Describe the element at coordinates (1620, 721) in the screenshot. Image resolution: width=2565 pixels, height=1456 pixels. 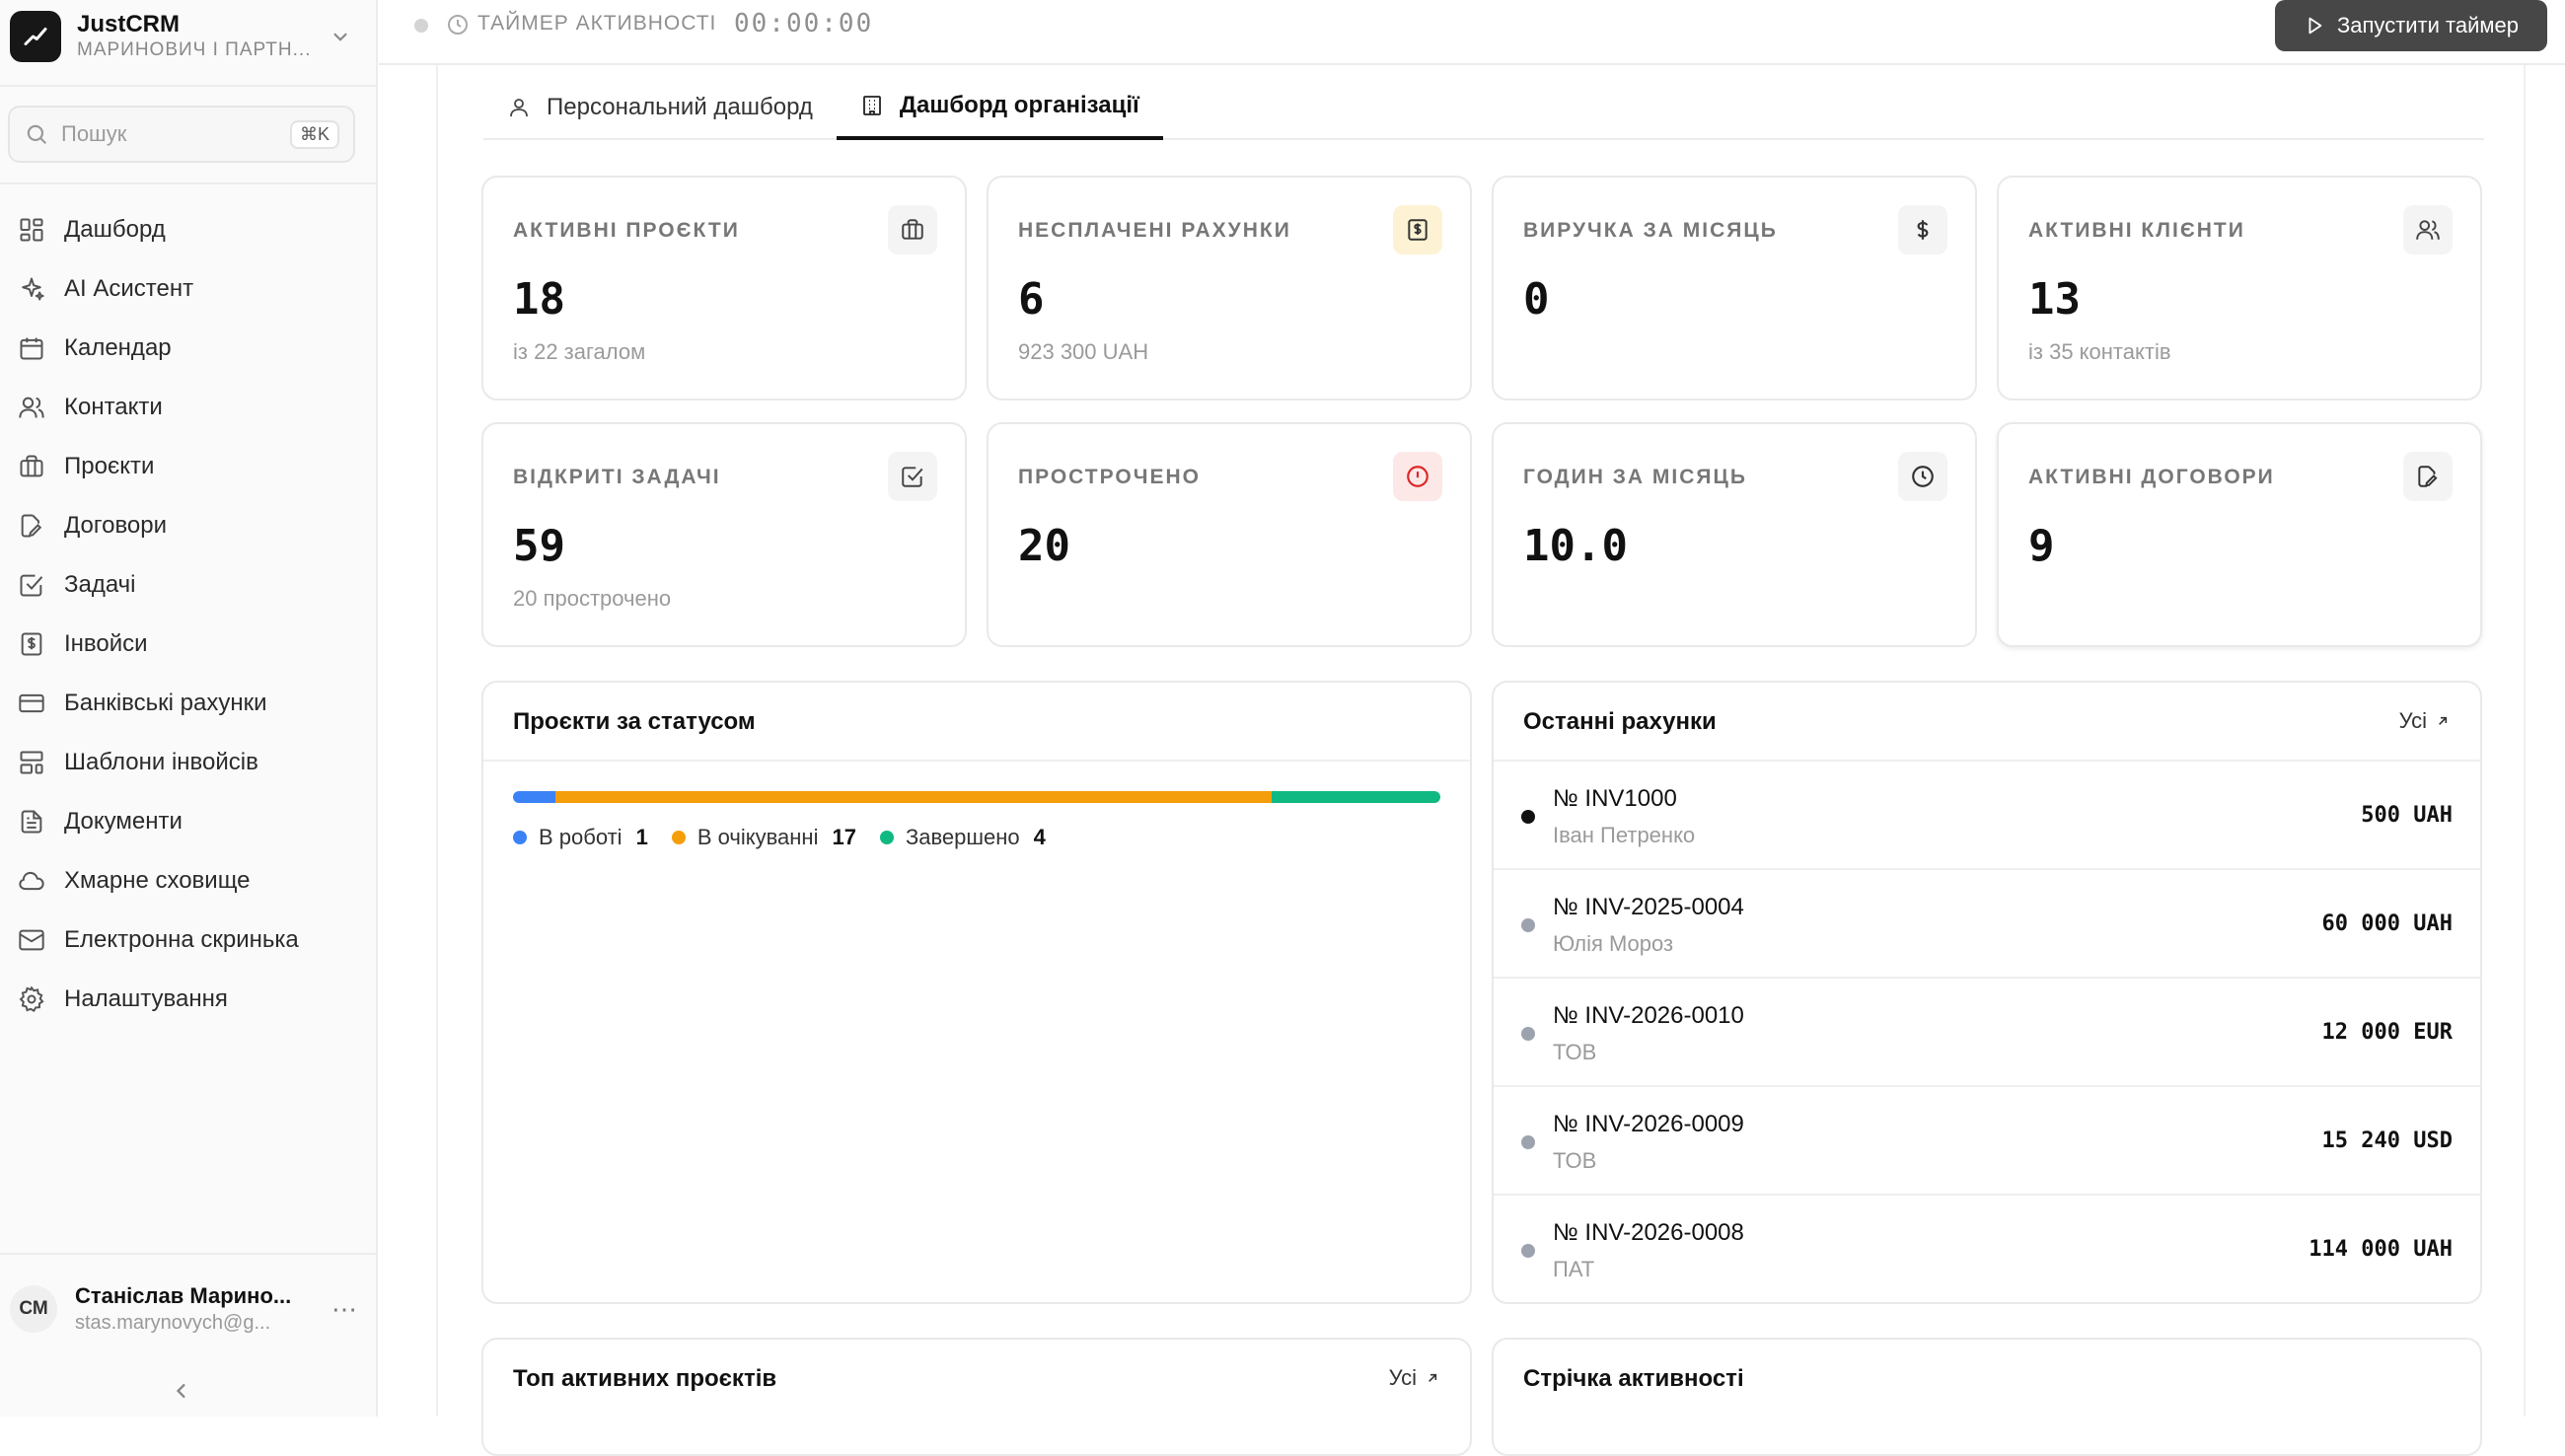
I see `panel-title: Останні рахунки` at that location.